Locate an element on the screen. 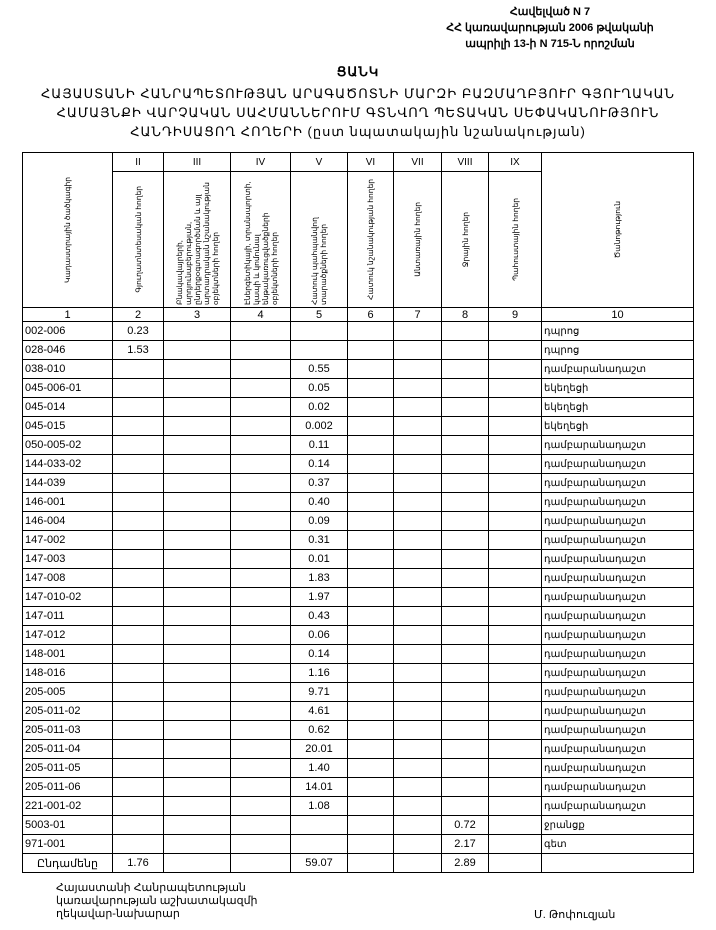  area-cell: 20.01 is located at coordinates (319, 749).